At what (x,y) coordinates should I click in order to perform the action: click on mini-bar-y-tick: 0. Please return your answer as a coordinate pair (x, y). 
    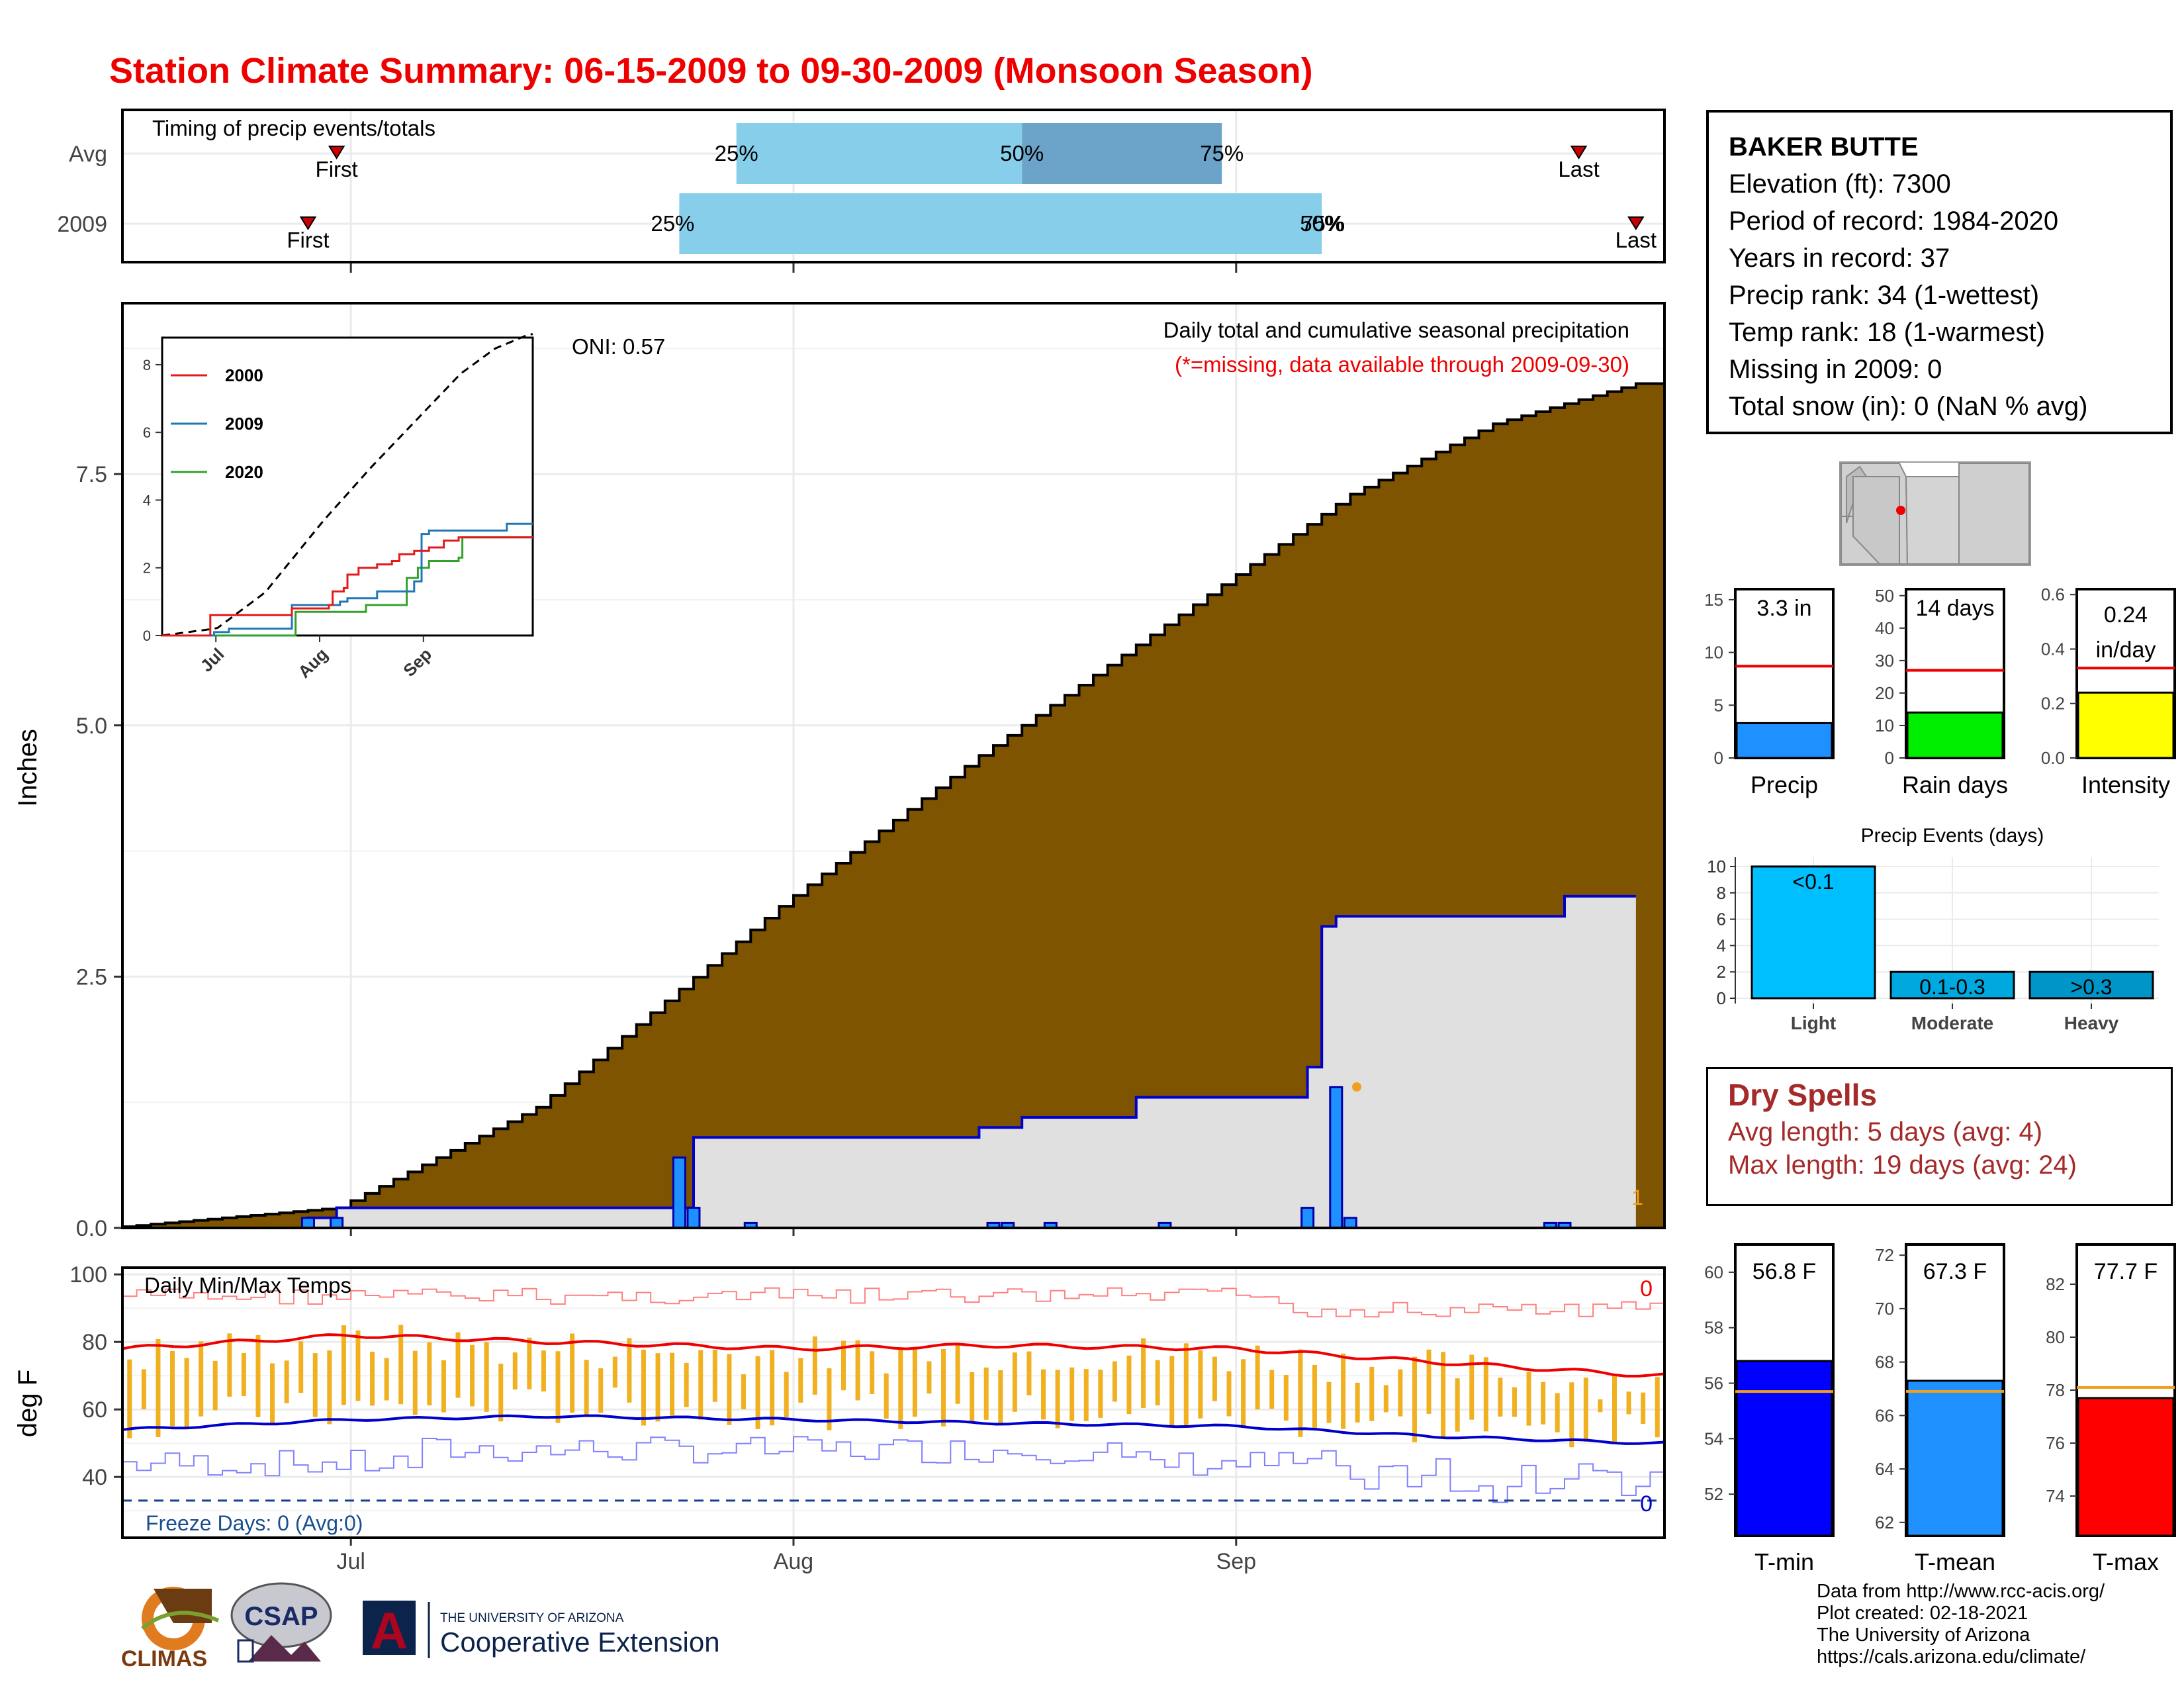
    Looking at the image, I should click on (1718, 758).